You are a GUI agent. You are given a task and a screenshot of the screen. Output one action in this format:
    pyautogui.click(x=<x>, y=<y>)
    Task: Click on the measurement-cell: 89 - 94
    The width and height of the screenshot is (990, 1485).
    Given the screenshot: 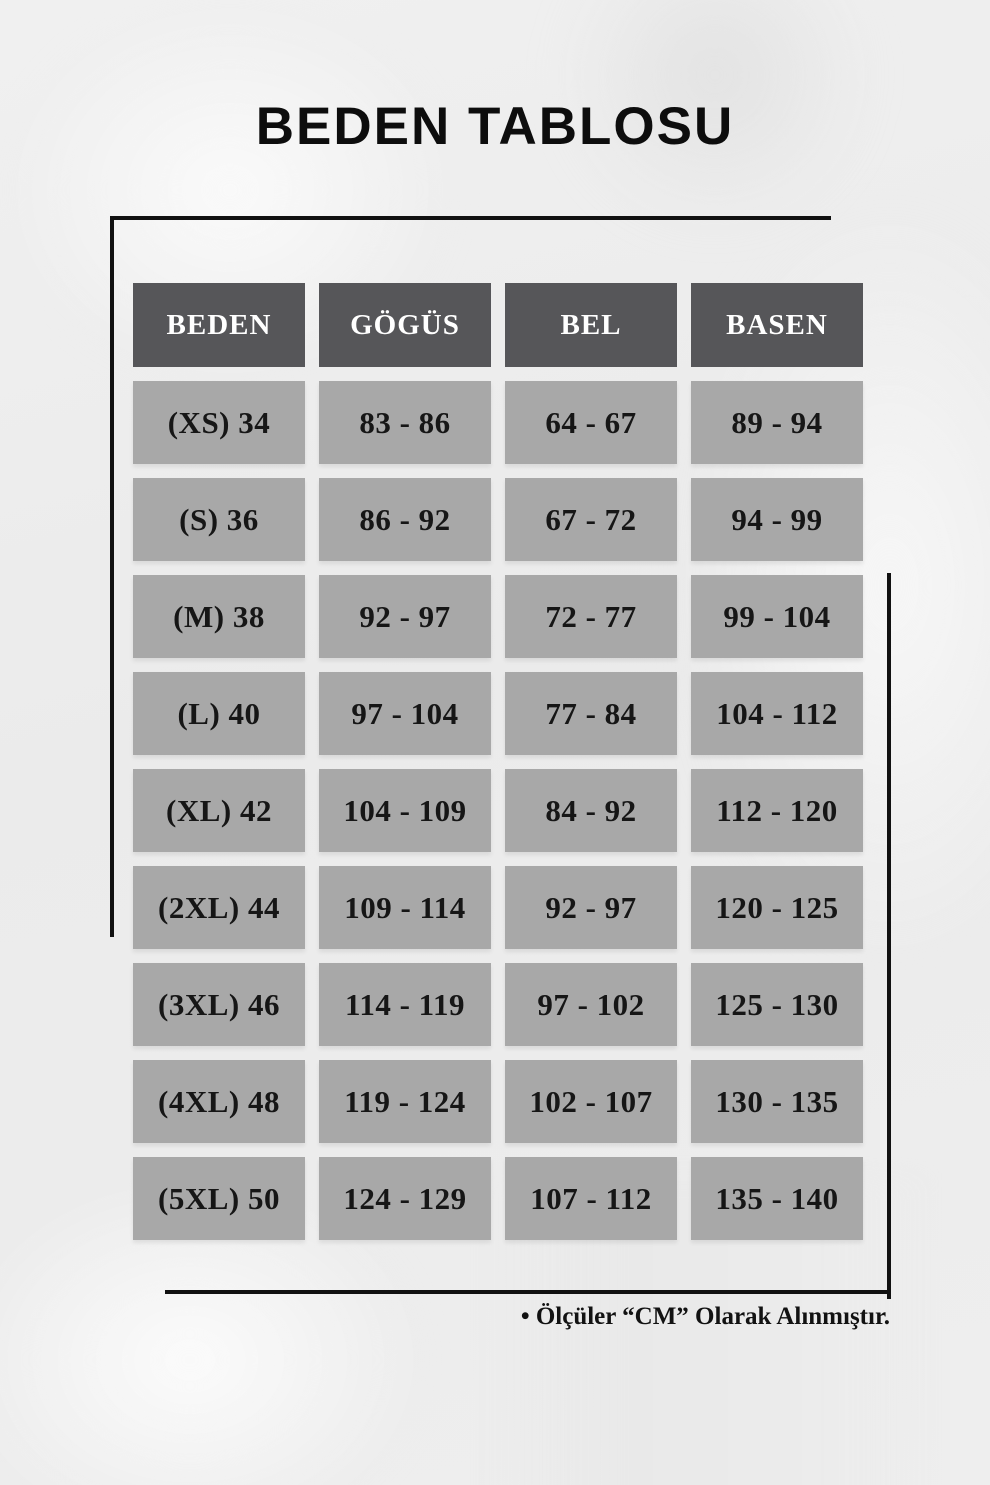 What is the action you would take?
    pyautogui.click(x=777, y=422)
    